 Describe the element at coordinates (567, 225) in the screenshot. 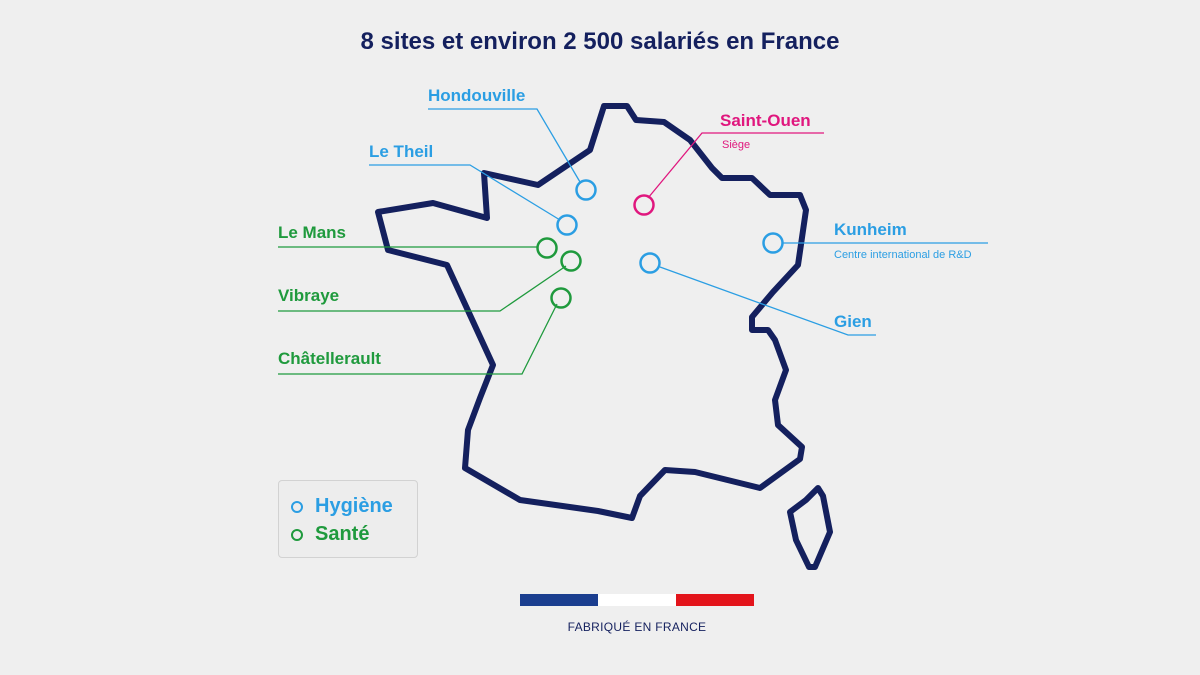

I see `site-marker-le-theil` at that location.